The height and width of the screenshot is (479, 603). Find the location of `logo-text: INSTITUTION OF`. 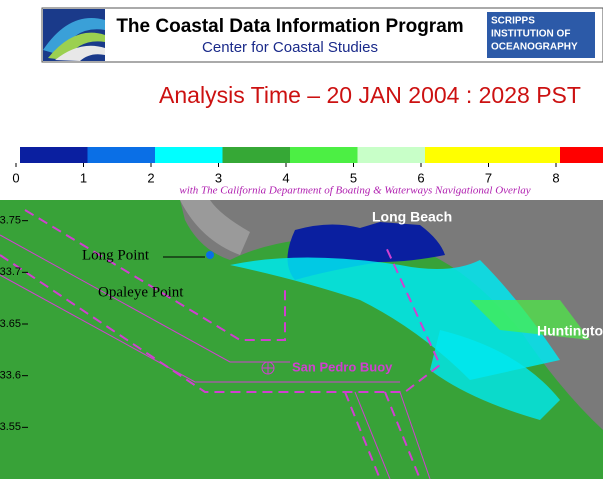

logo-text: INSTITUTION OF is located at coordinates (530, 34).